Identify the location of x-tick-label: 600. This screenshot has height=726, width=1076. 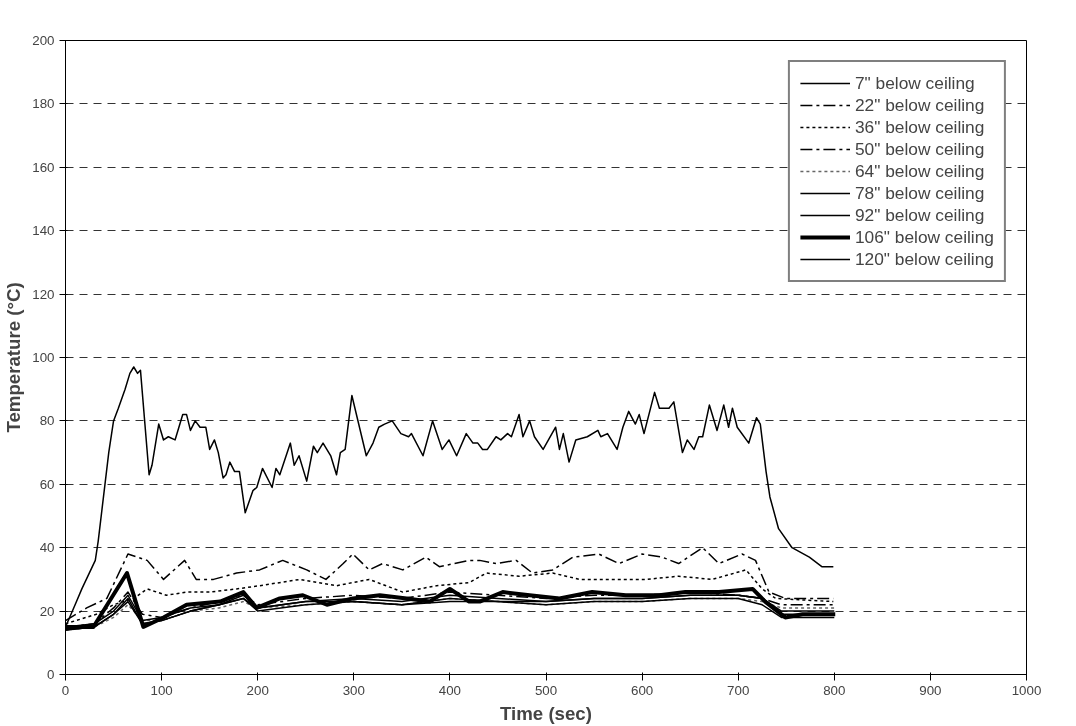
(642, 690).